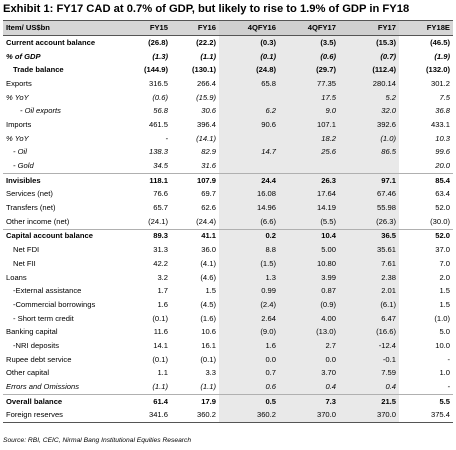  What do you see at coordinates (309, 318) in the screenshot?
I see `cell-value: 4.00` at bounding box center [309, 318].